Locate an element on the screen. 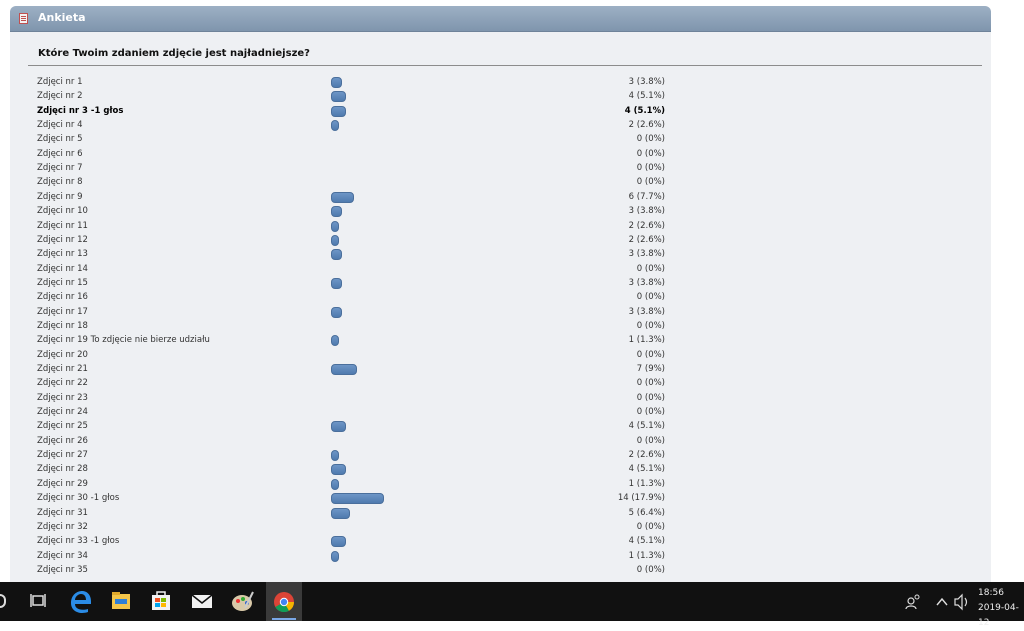 The image size is (1024, 631). poll-option-label: Zdjęci nr 35 is located at coordinates (62, 569).